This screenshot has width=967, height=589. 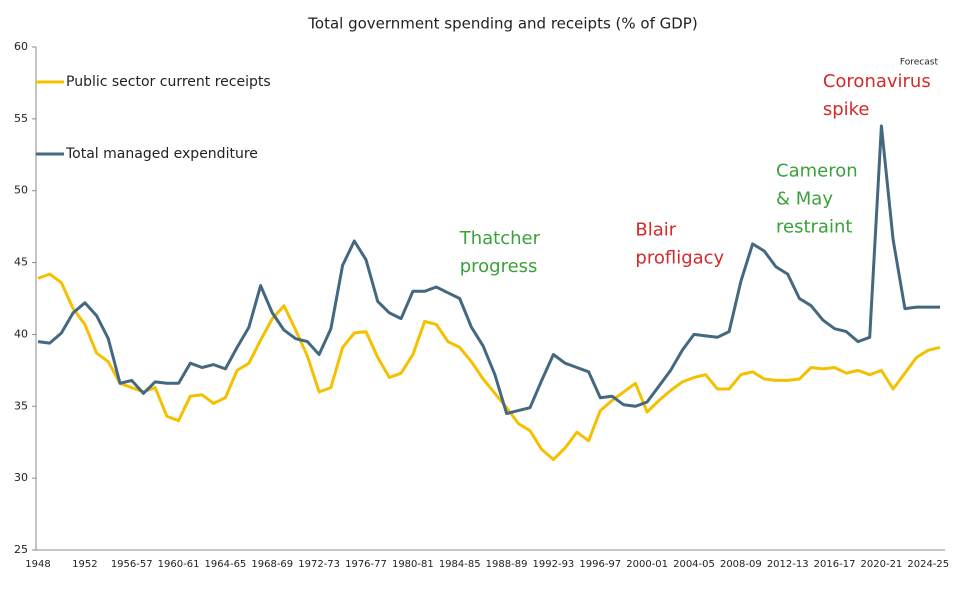 I want to click on x-tick-label: 1996-97, so click(x=600, y=564).